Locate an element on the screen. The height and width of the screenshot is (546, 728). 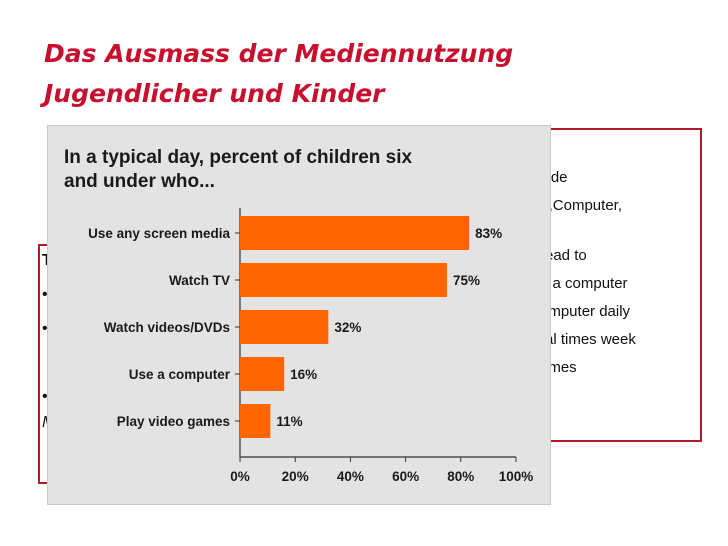
slide-title-line-2: Jugendlicher und Kinder is located at coordinates (214, 93).